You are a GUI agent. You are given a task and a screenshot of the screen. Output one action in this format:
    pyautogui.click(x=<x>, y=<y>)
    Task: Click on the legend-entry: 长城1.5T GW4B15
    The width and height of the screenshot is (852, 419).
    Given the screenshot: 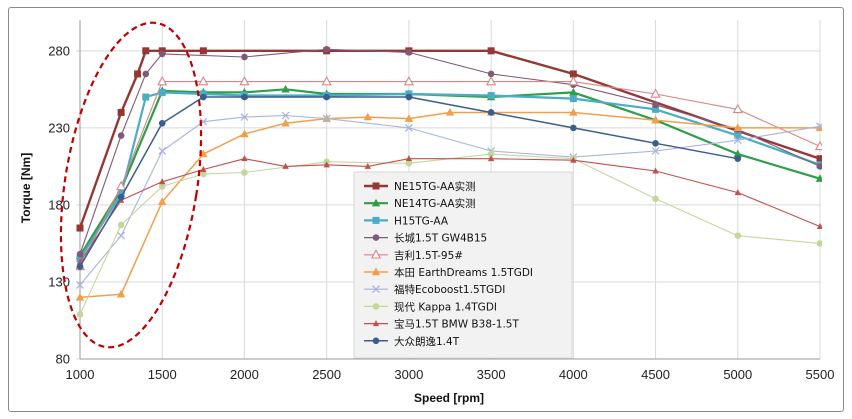 What is the action you would take?
    pyautogui.click(x=425, y=239)
    